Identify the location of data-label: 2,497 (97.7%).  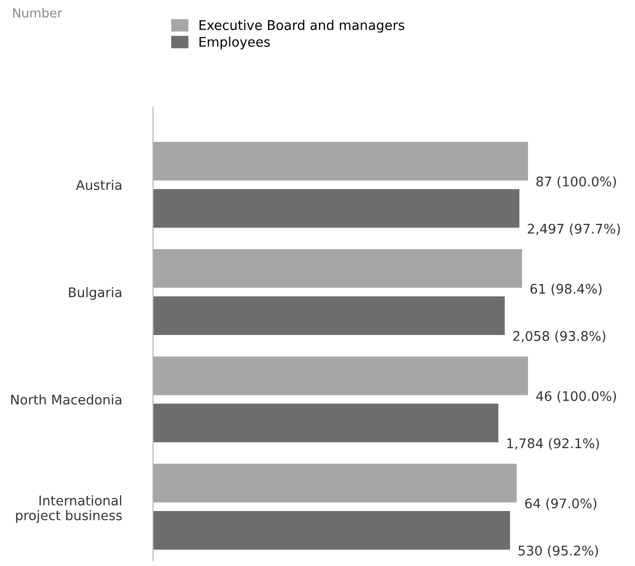
(574, 229).